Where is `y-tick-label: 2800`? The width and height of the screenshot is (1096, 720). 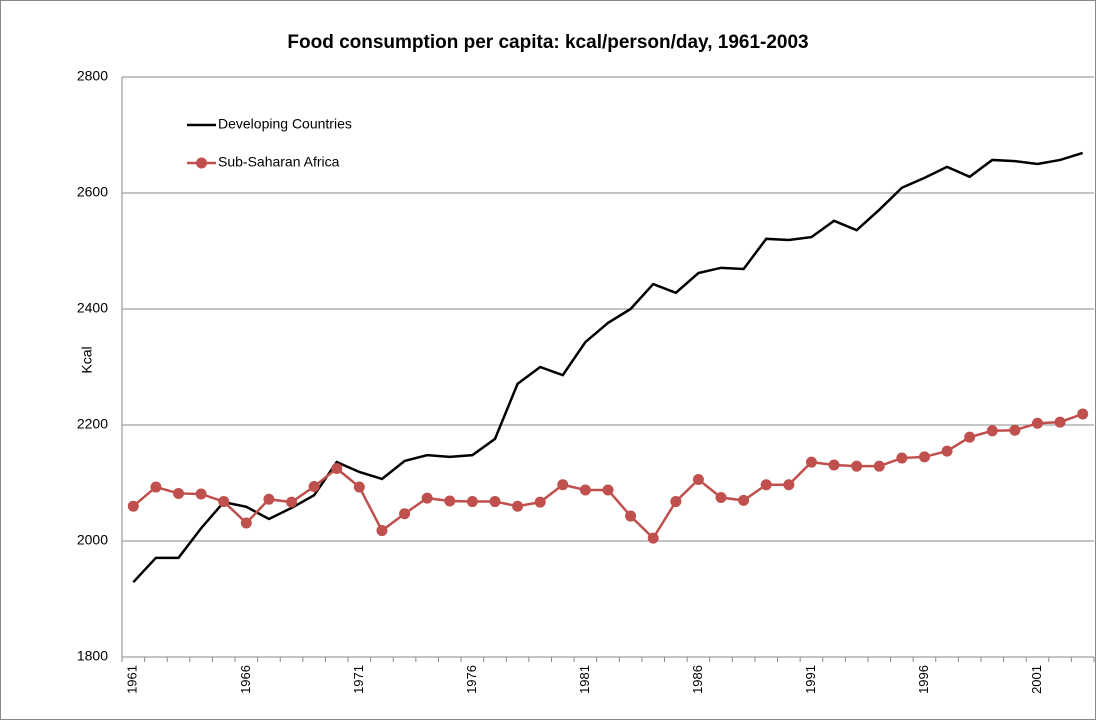 y-tick-label: 2800 is located at coordinates (92, 76).